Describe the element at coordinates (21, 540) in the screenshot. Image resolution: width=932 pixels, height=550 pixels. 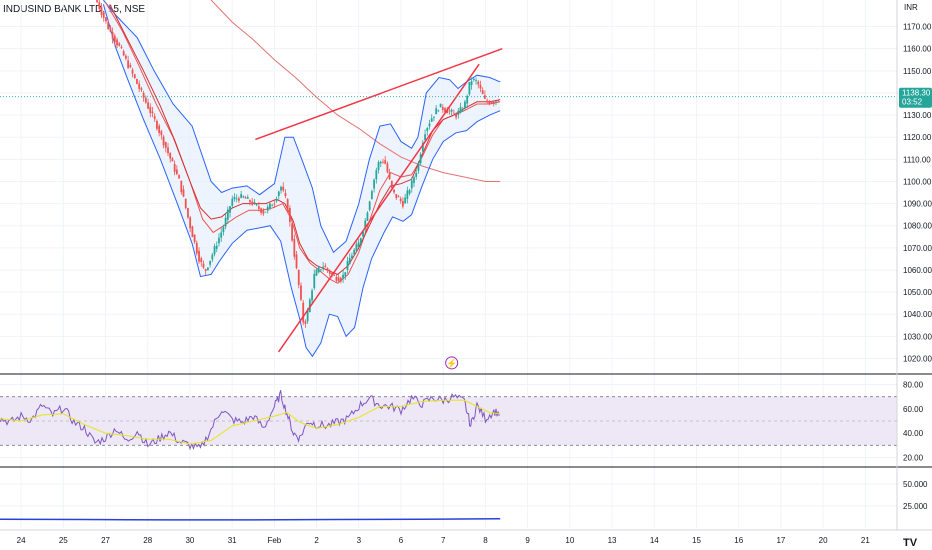
I see `time-tick-label: 24` at that location.